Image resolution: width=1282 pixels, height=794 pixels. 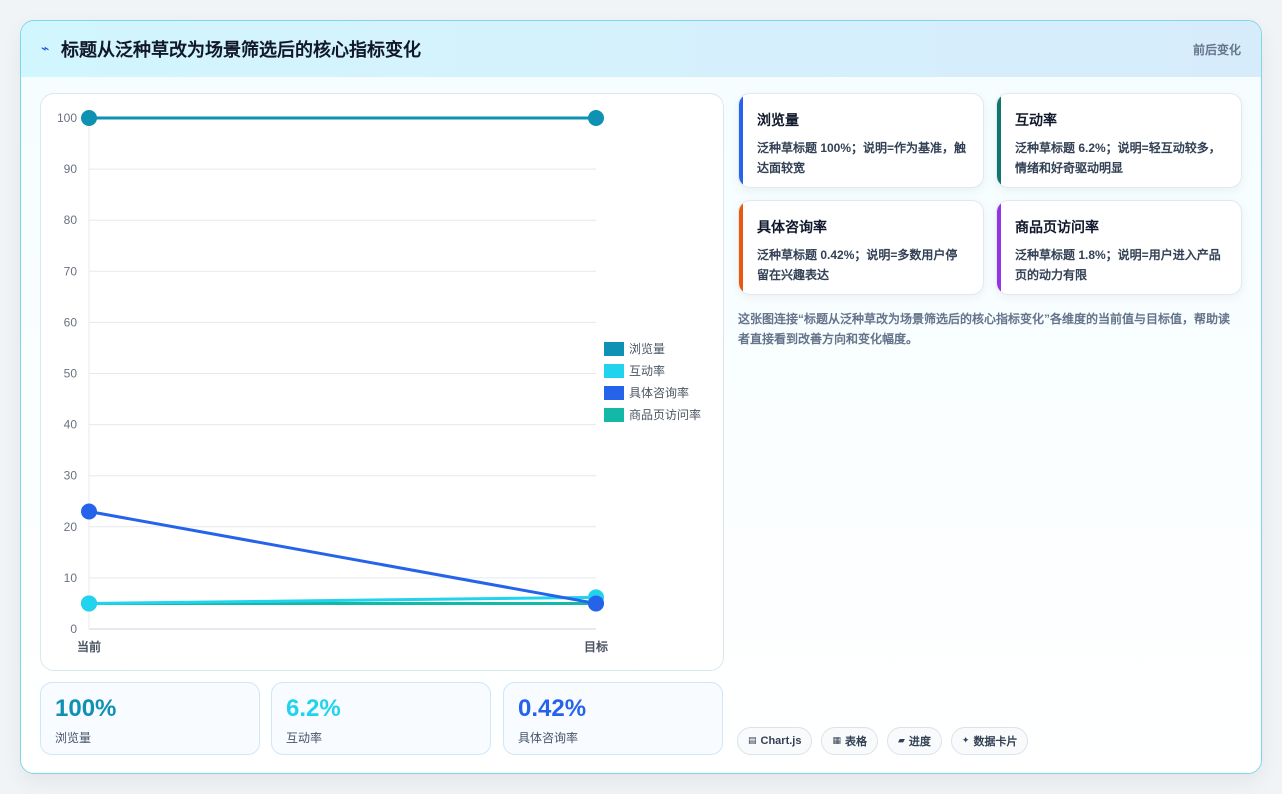 I want to click on legend-label: 商品页访问率, so click(x=665, y=414).